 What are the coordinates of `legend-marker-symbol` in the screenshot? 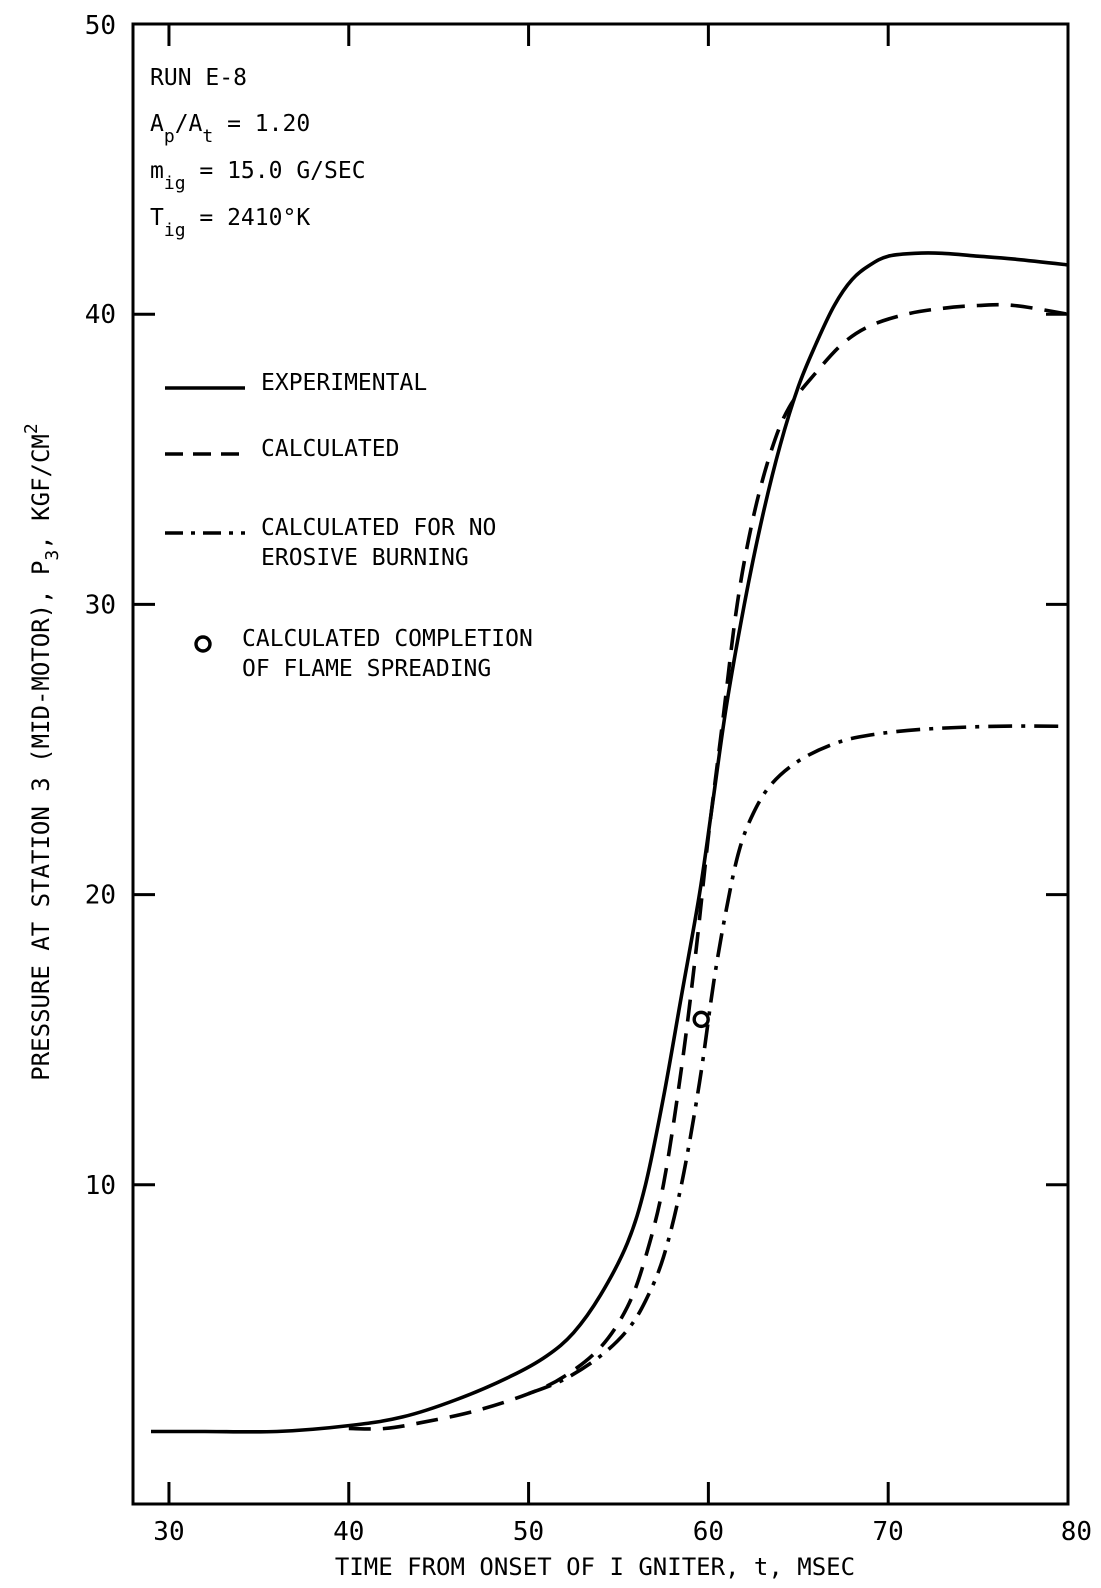 It's located at (203, 644).